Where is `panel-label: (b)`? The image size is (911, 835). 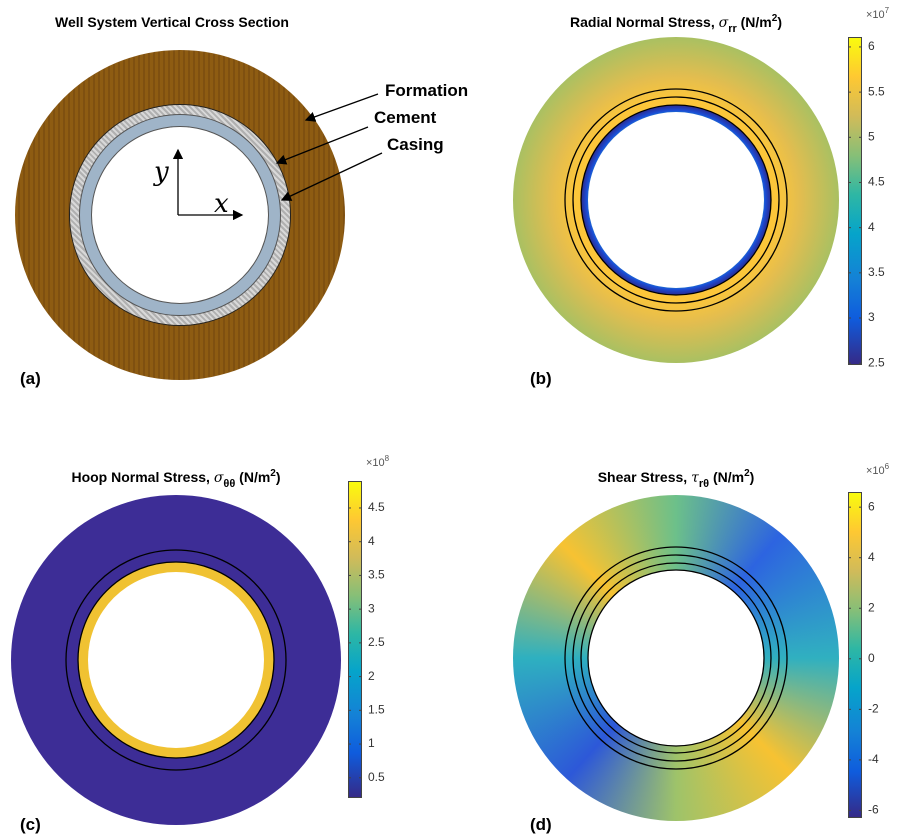 panel-label: (b) is located at coordinates (541, 378).